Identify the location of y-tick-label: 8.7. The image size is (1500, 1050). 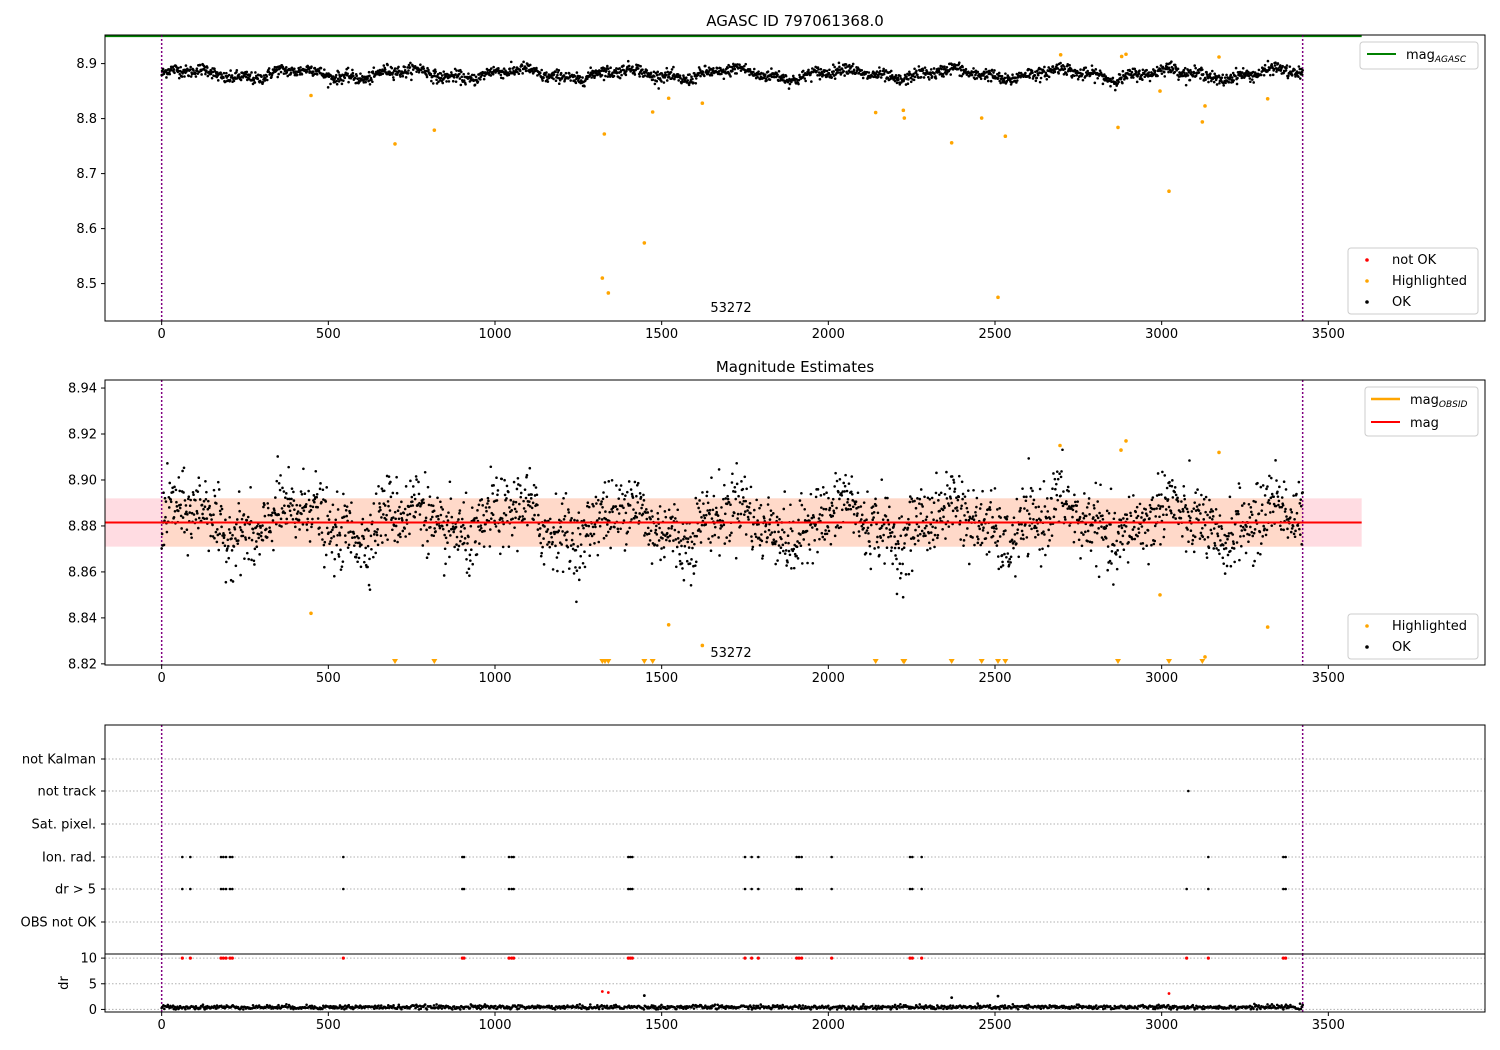
(86, 174).